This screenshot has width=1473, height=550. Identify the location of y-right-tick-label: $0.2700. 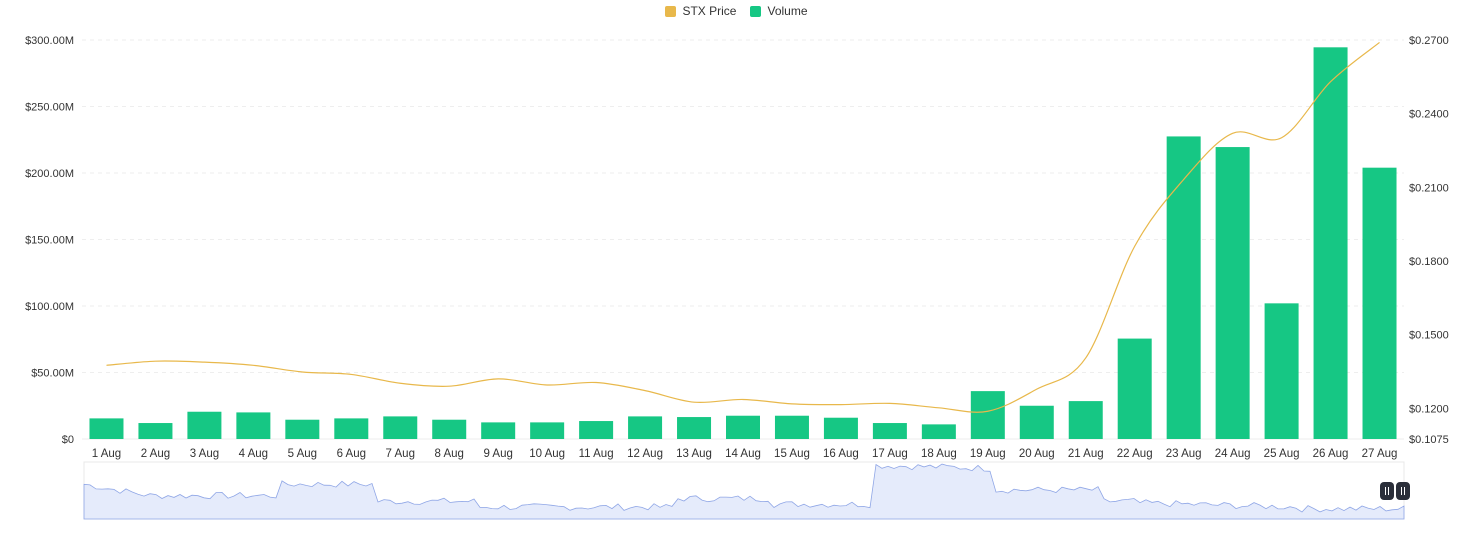
(1429, 41).